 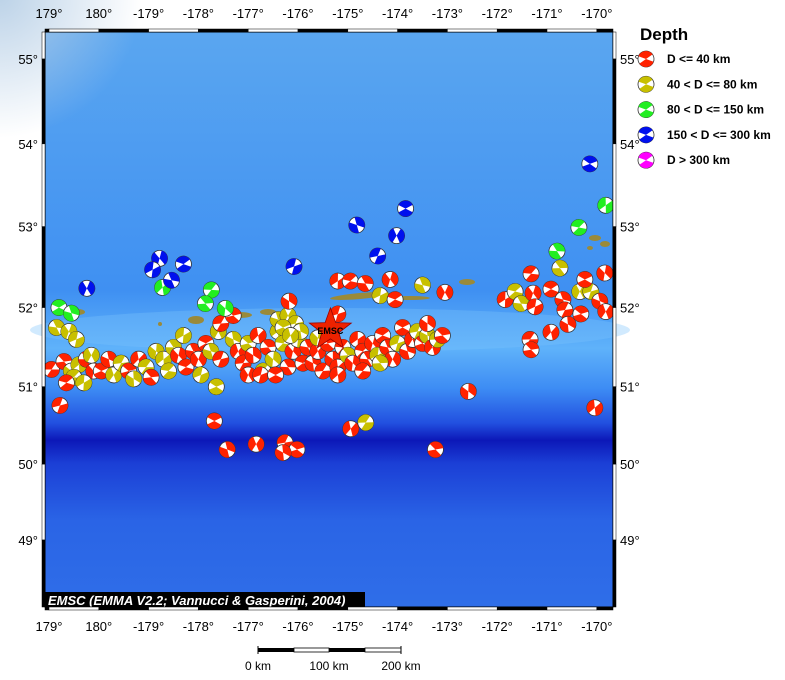 I want to click on lon-label-bottom: 179°, so click(x=49, y=626).